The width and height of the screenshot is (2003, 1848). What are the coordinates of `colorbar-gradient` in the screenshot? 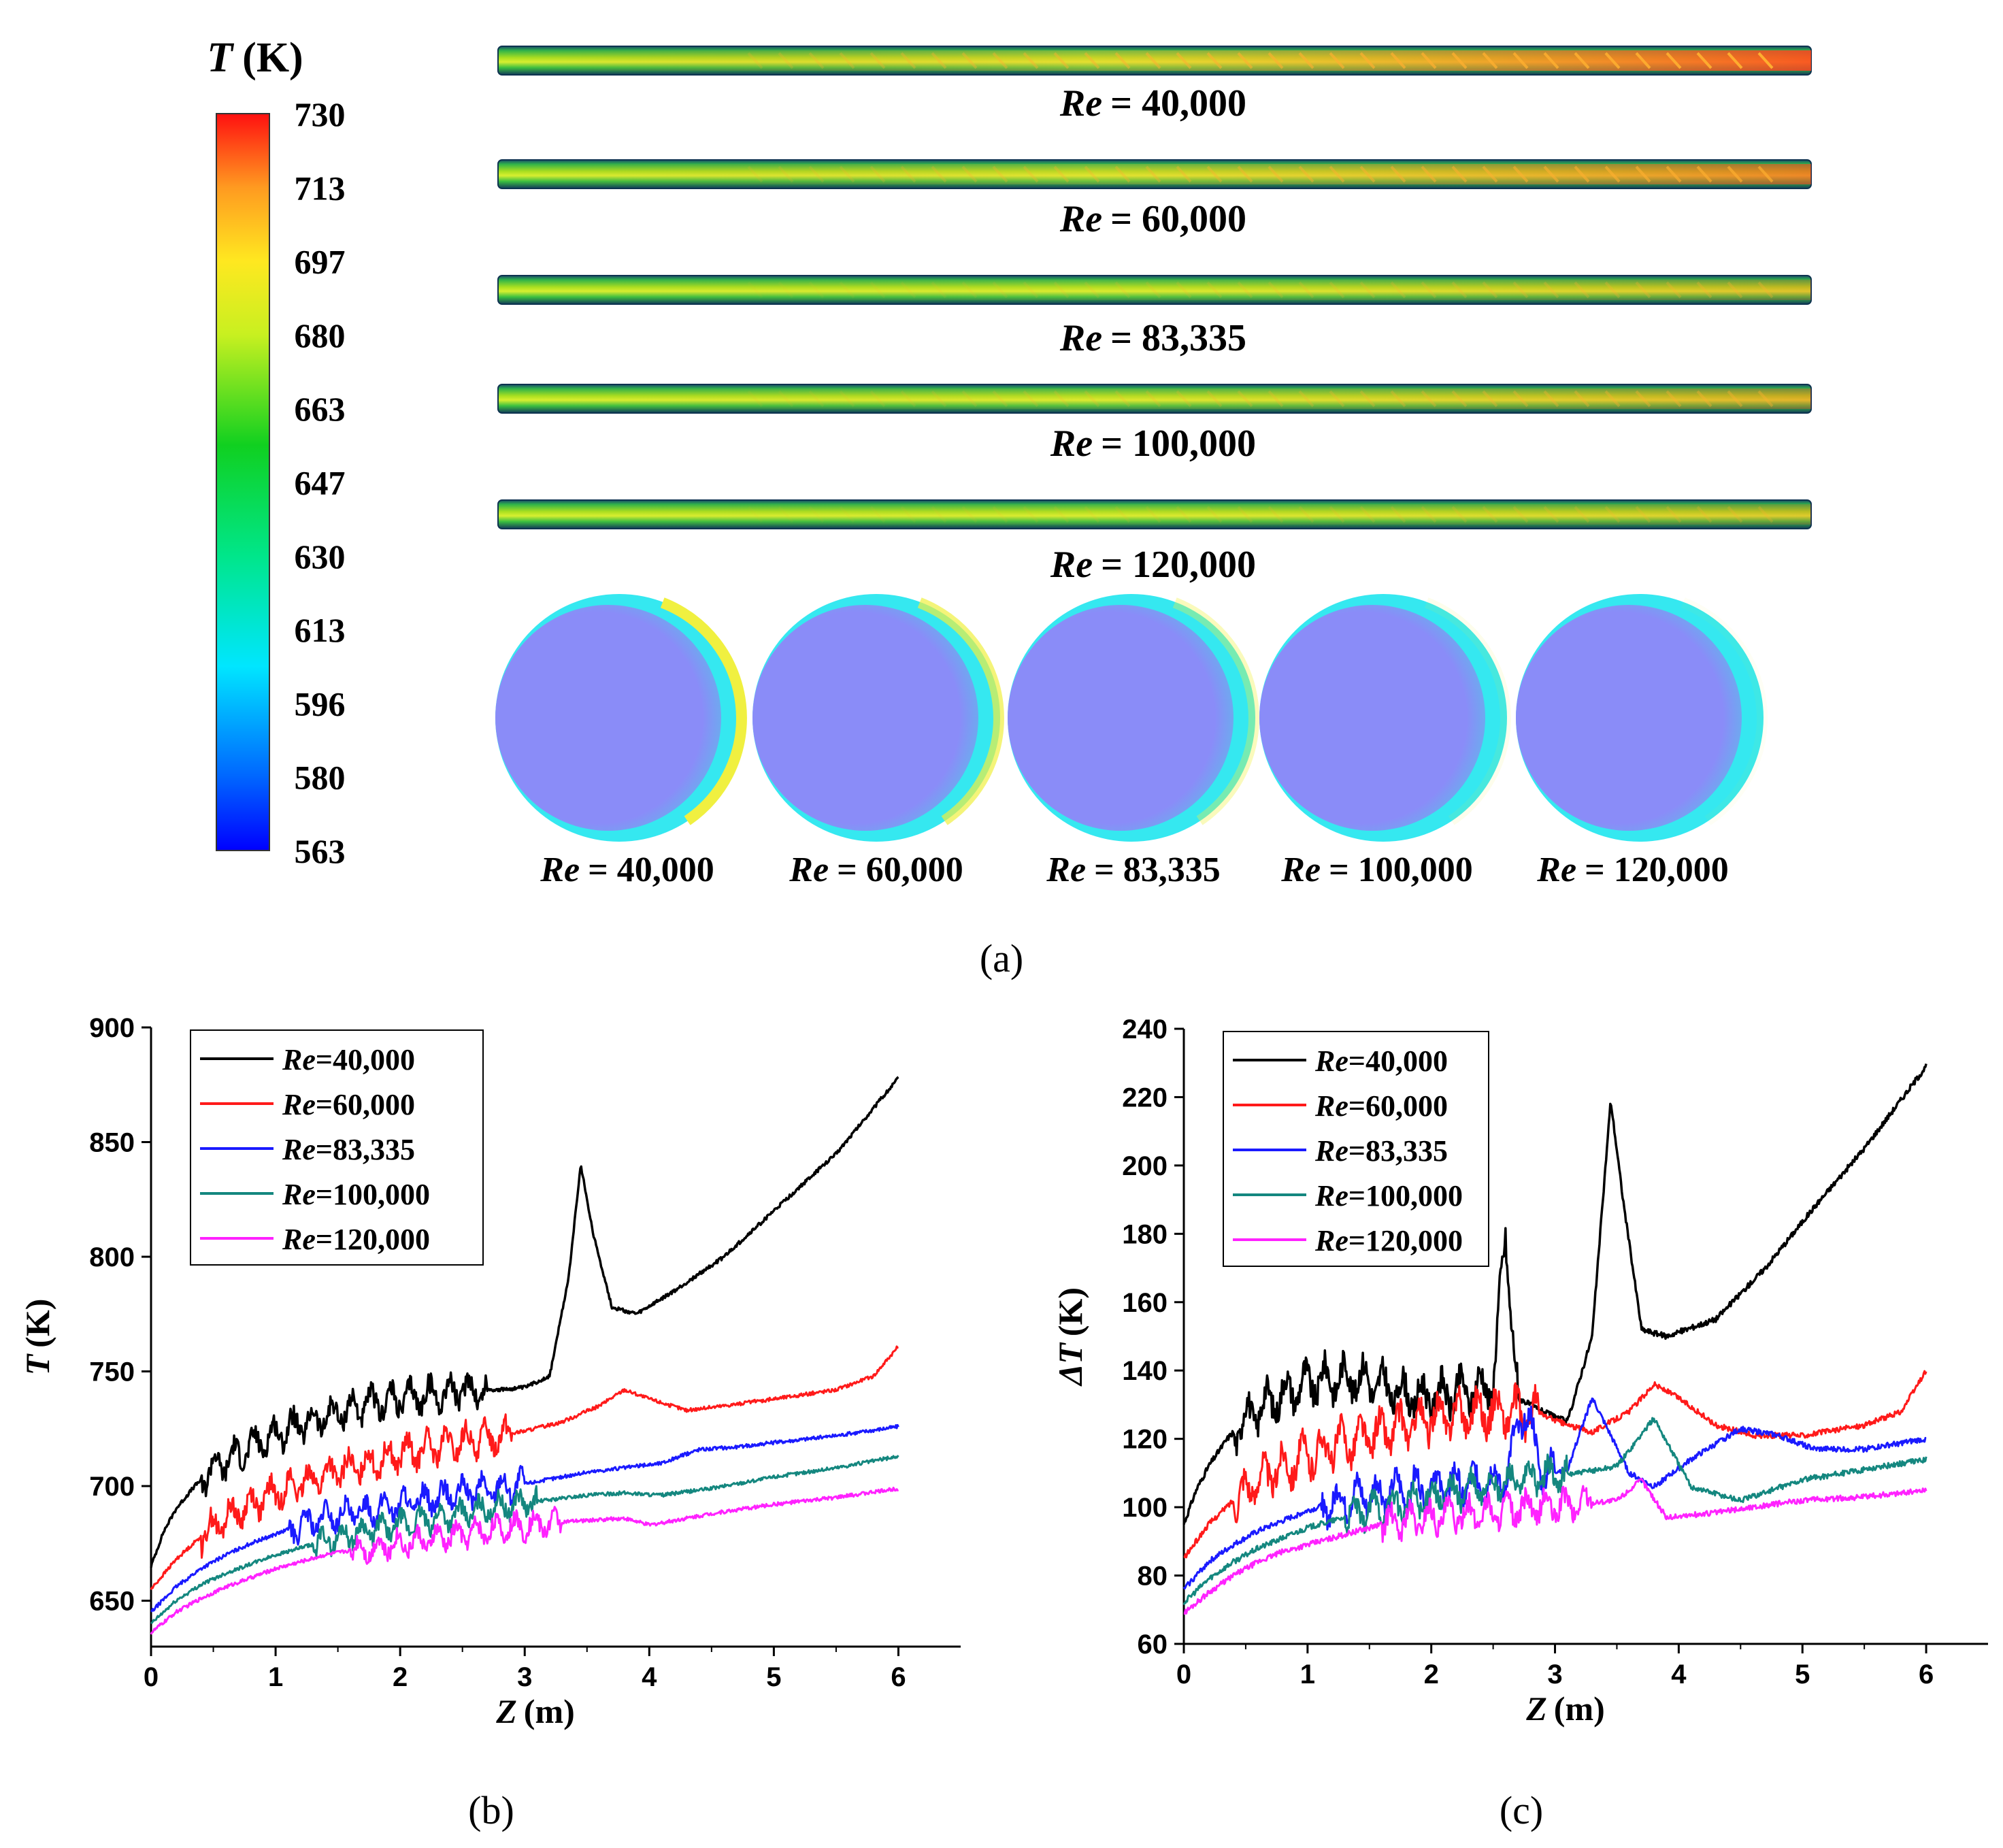 It's located at (243, 482).